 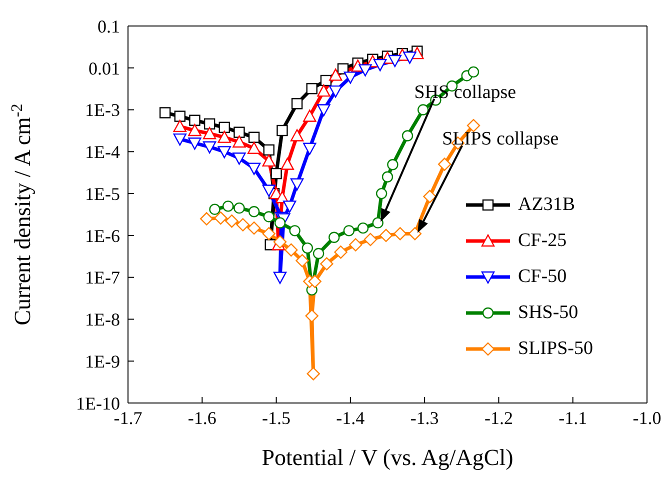 I want to click on x-tick-label: -1.5, so click(x=276, y=418).